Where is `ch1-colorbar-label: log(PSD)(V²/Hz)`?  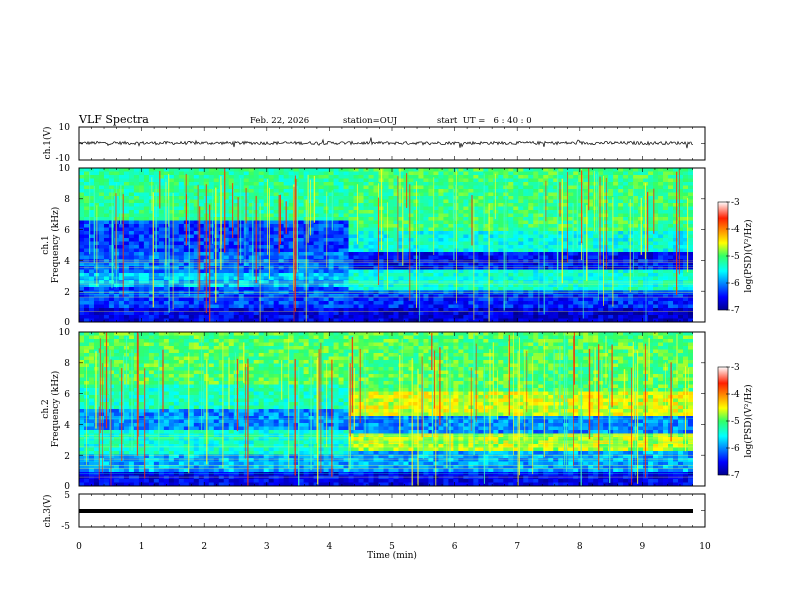 ch1-colorbar-label: log(PSD)(V²/Hz) is located at coordinates (748, 255).